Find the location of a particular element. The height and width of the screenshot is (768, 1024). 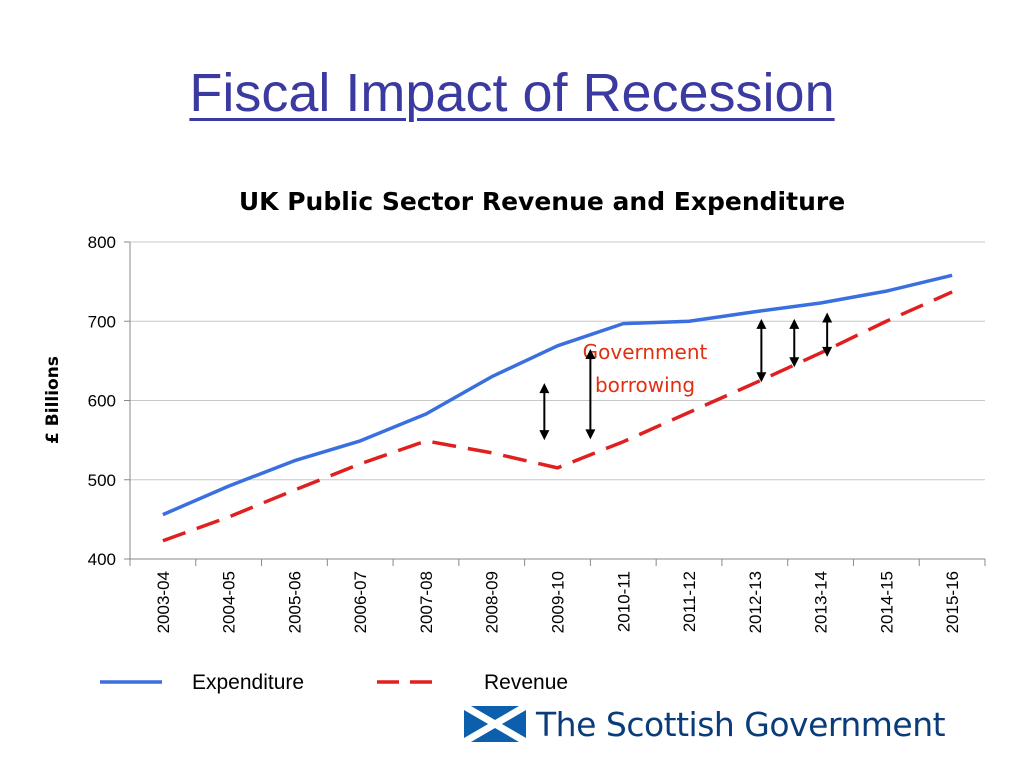

x-tick-label: 2012-13 is located at coordinates (755, 602).